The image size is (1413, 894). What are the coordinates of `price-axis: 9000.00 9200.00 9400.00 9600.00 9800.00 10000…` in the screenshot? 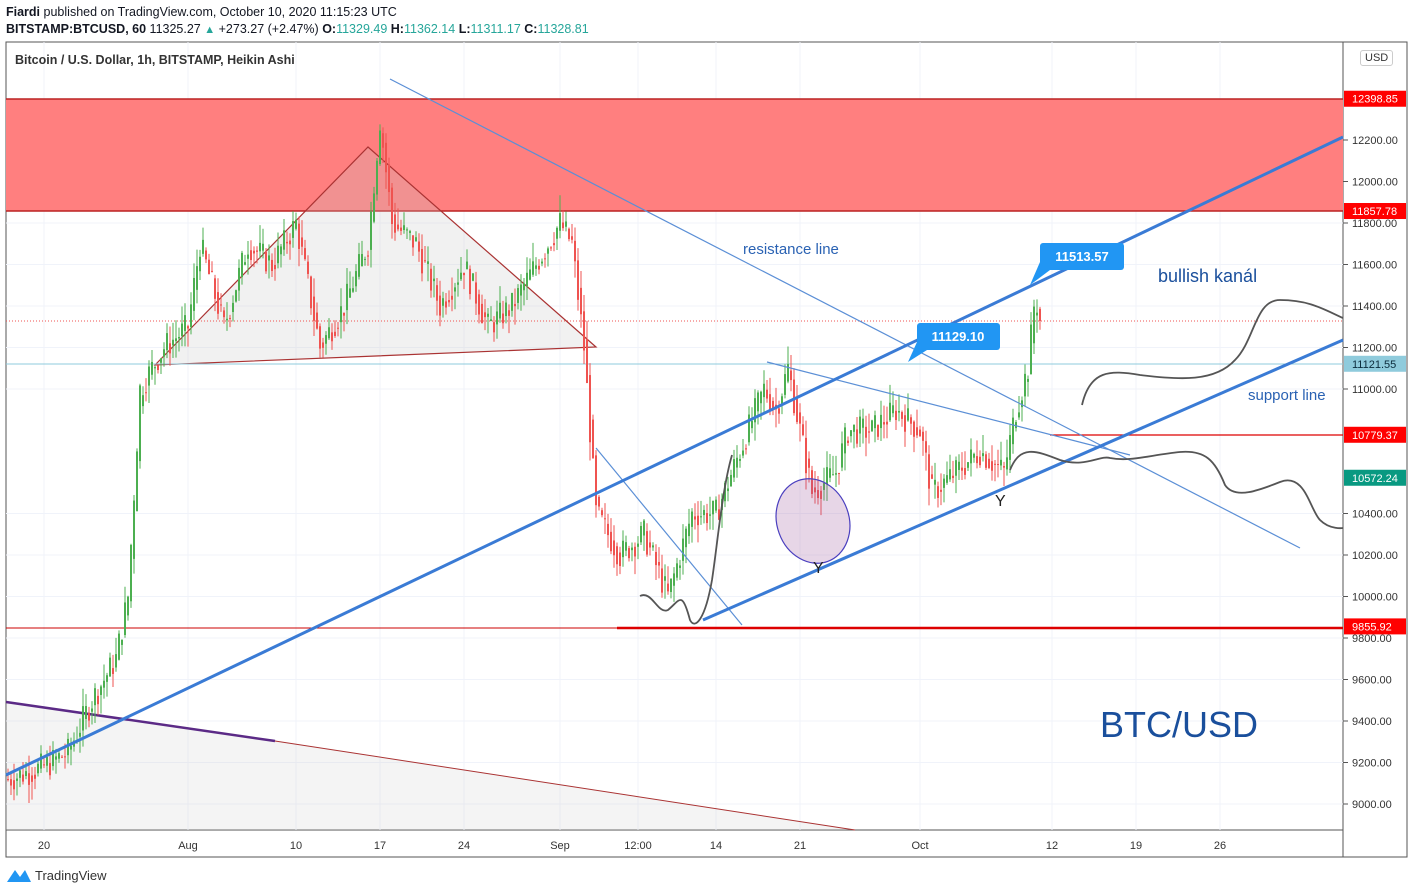 It's located at (1370, 473).